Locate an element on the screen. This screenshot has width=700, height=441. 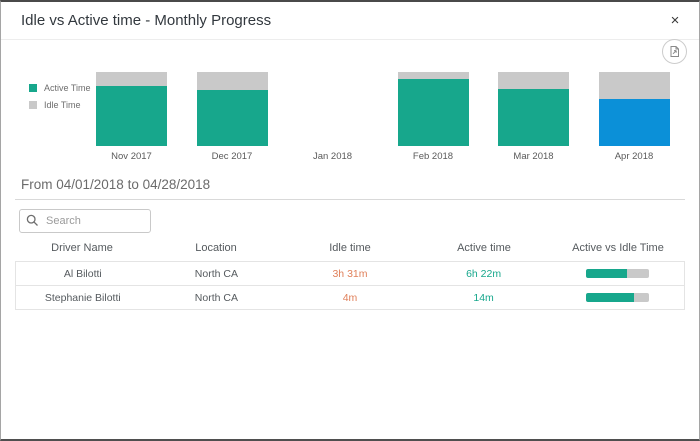
close-icon: × is located at coordinates (675, 21).